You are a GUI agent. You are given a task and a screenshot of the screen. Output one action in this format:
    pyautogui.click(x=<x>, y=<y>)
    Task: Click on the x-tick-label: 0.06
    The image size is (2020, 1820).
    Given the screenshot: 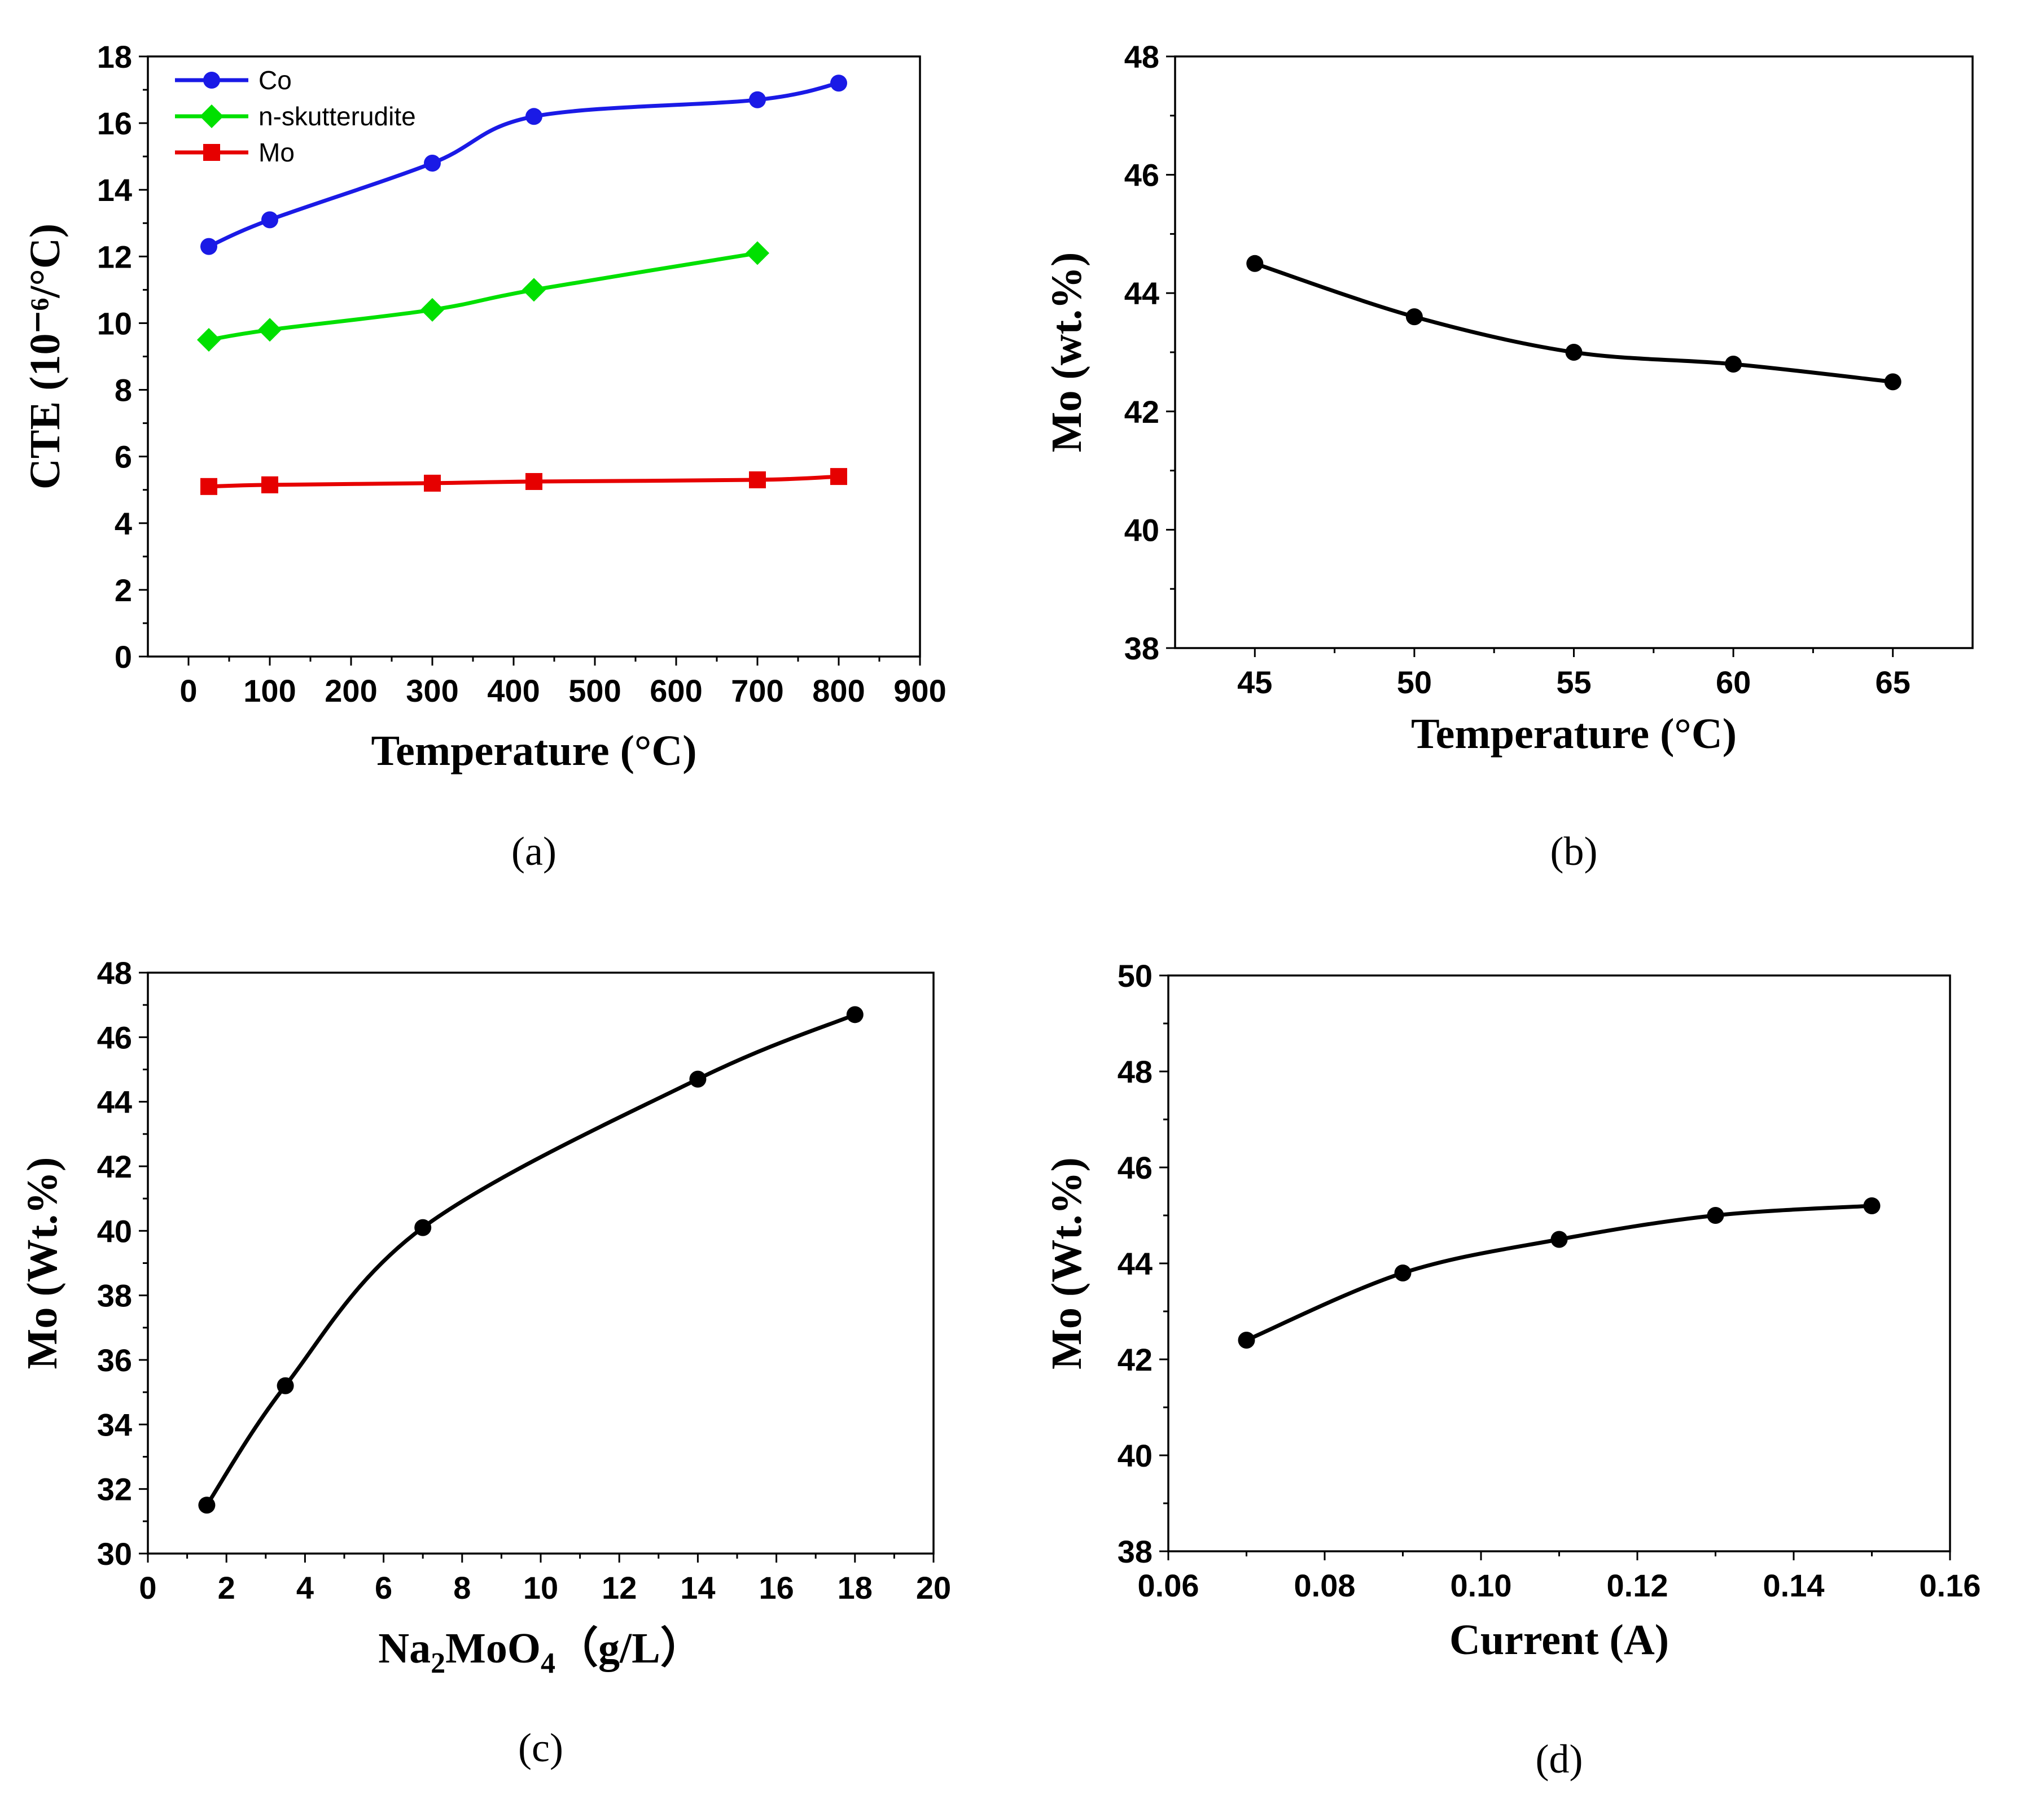 What is the action you would take?
    pyautogui.click(x=1168, y=1585)
    